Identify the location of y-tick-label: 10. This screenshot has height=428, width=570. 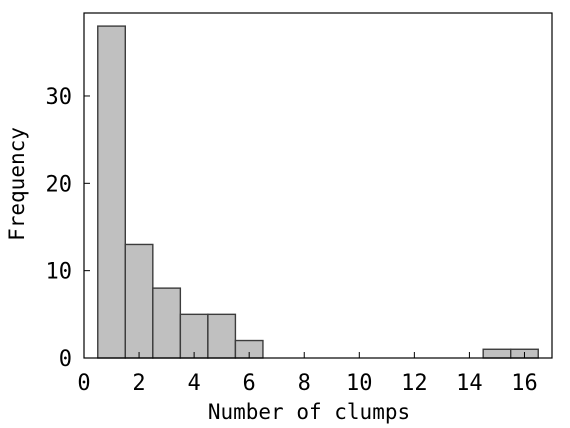
(59, 272).